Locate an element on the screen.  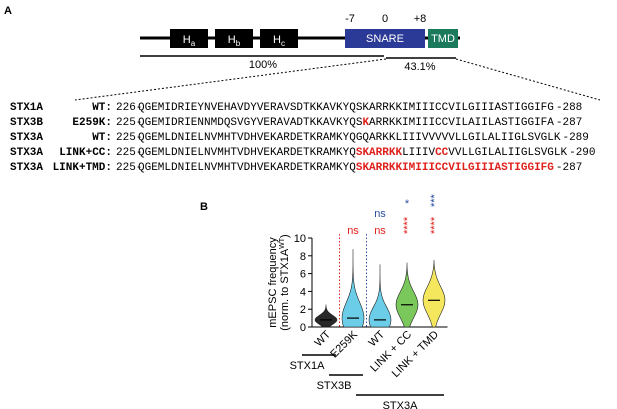
position-label: -7 is located at coordinates (350, 19).